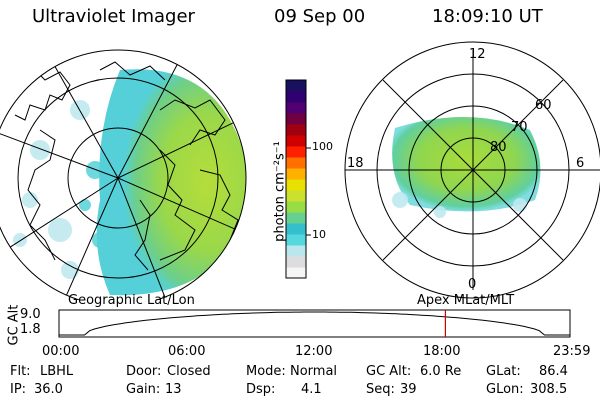 This screenshot has width=600, height=400. Describe the element at coordinates (389, 371) in the screenshot. I see `gc-alt-label: GC Alt:` at that location.